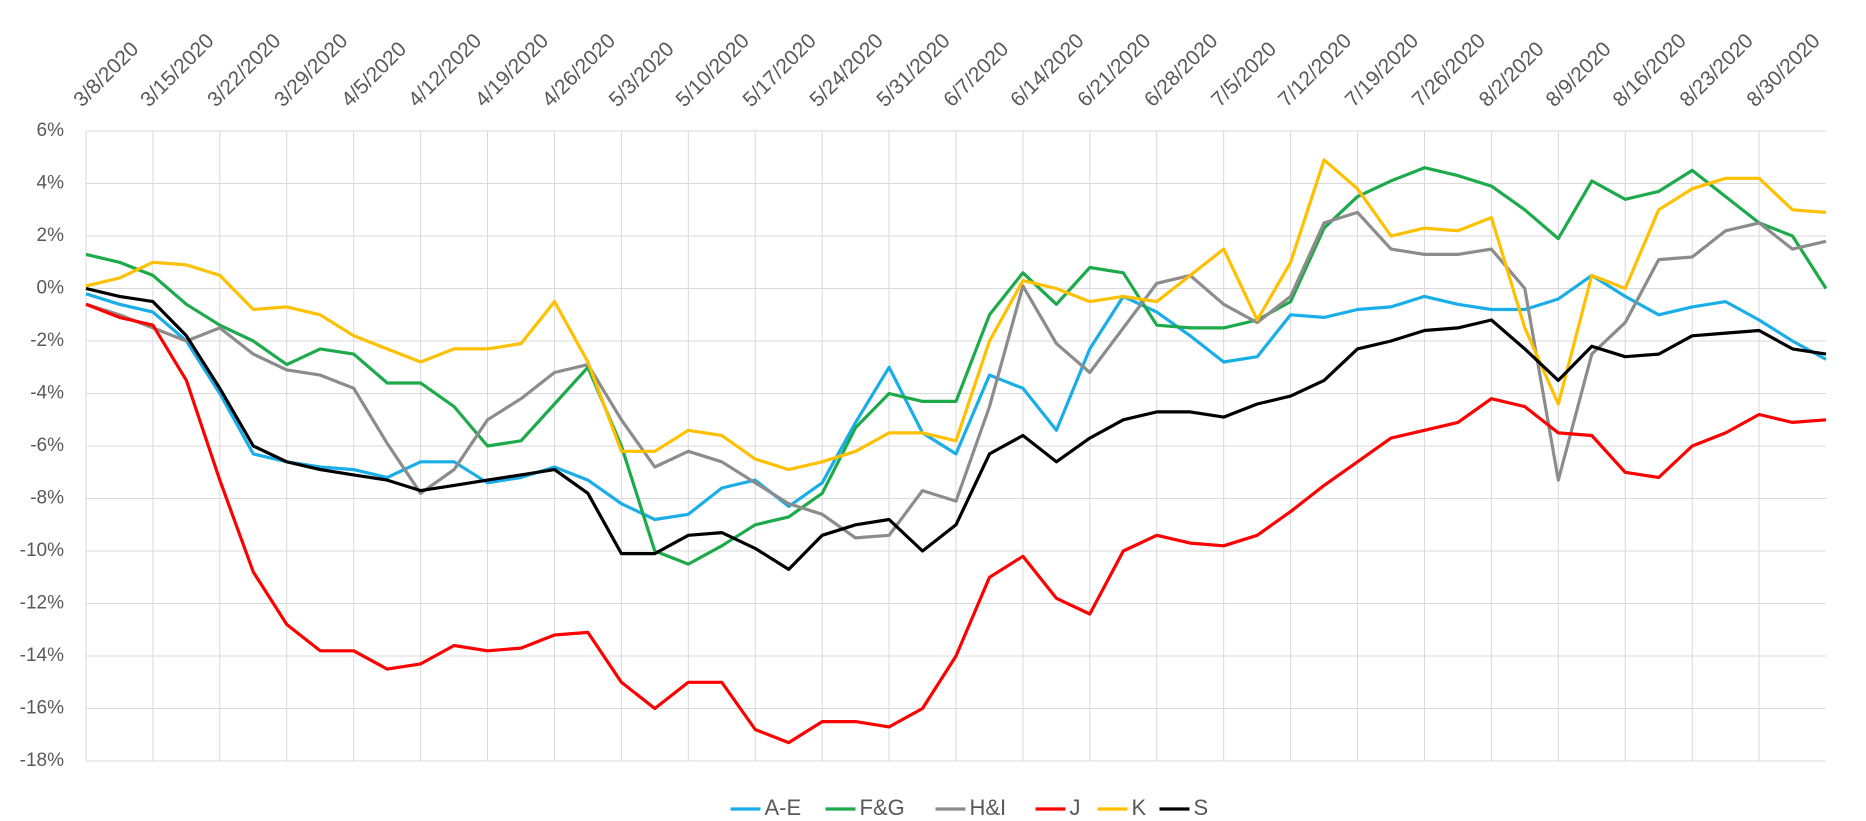 This screenshot has height=821, width=1866. I want to click on y-tick-label: 6%, so click(51, 130).